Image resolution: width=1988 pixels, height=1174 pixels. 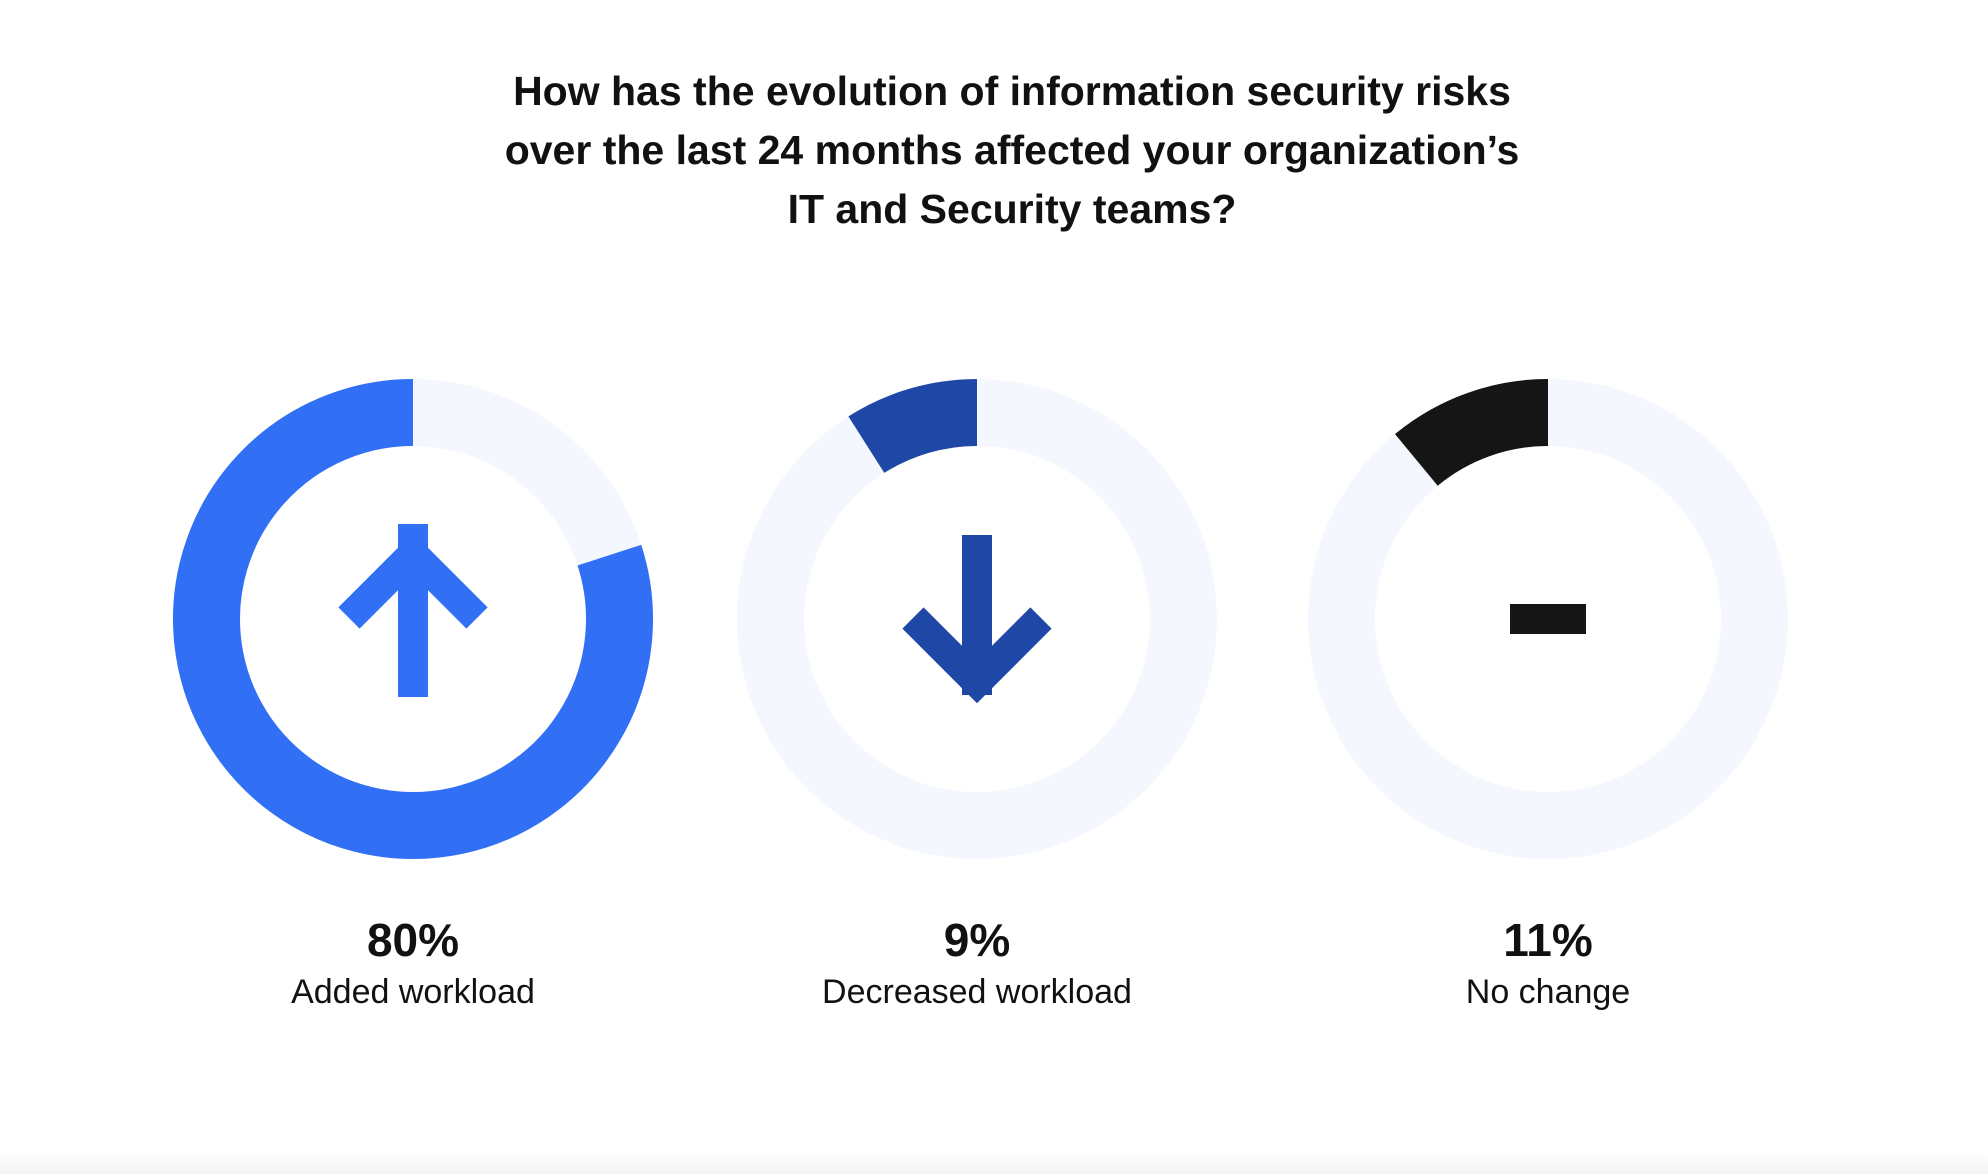 I want to click on donut-slice-decreased-workload, so click(x=913, y=426).